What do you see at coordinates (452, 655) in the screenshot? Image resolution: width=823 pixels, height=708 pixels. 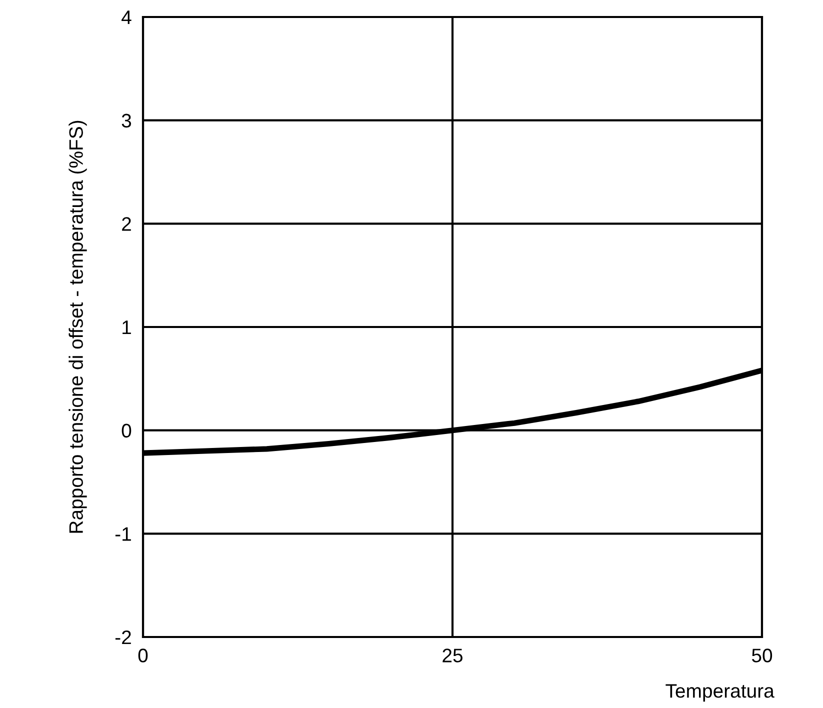 I see `x-tick-label: 25` at bounding box center [452, 655].